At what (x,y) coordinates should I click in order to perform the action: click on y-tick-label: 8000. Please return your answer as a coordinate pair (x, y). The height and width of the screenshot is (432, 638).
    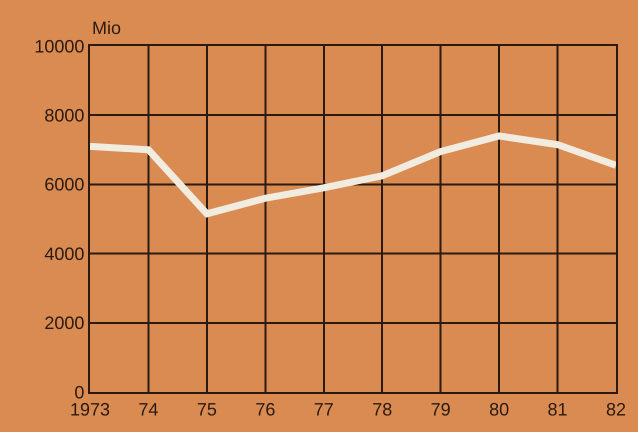
    Looking at the image, I should click on (64, 116).